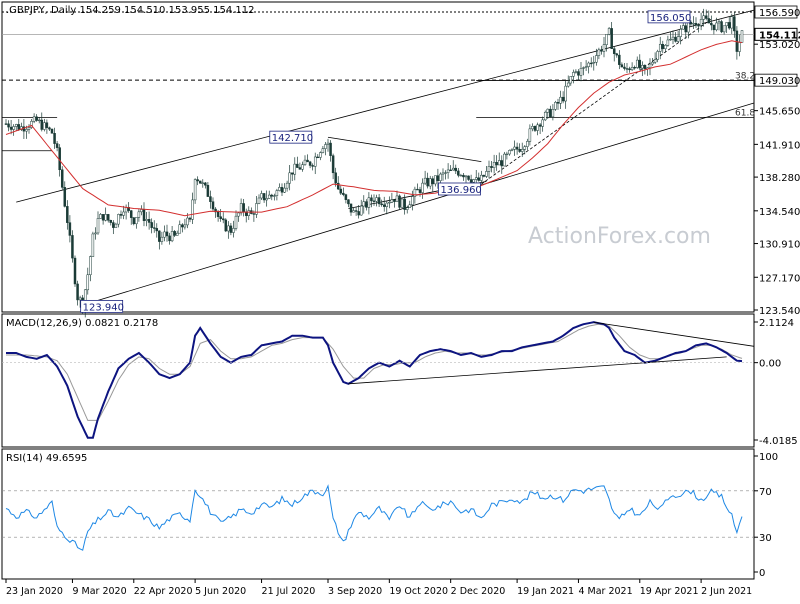 The height and width of the screenshot is (604, 800). Describe the element at coordinates (776, 12) in the screenshot. I see `price-level-box` at that location.